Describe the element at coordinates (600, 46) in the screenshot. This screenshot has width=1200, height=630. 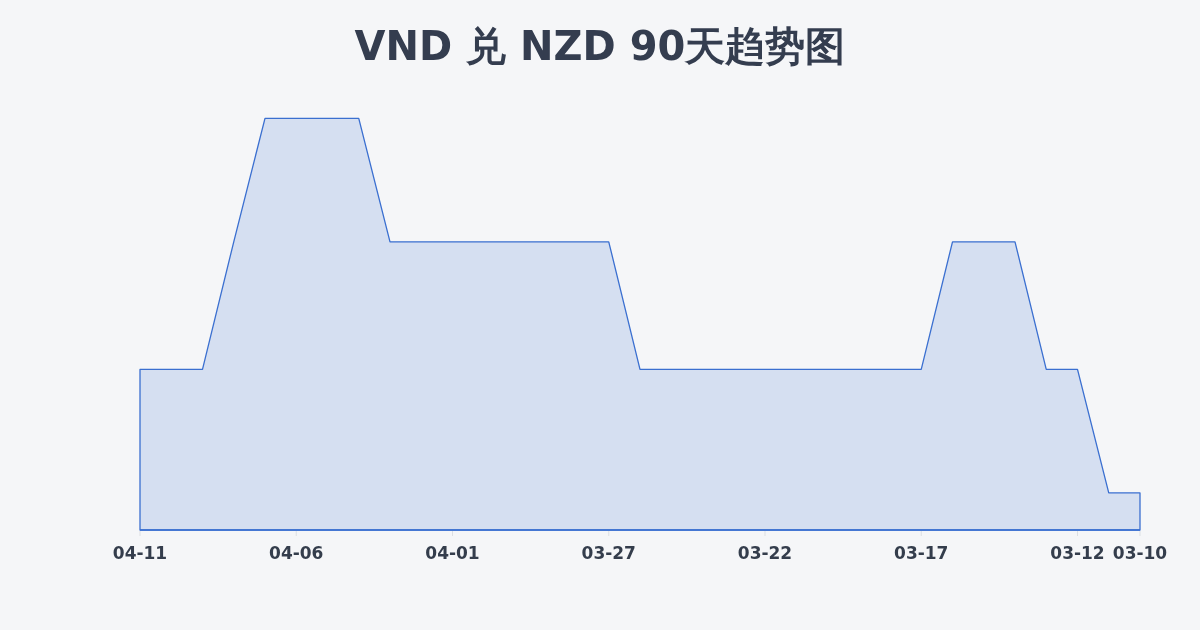
I see `chart-title: VND 兑 NZD 90天趋势图` at that location.